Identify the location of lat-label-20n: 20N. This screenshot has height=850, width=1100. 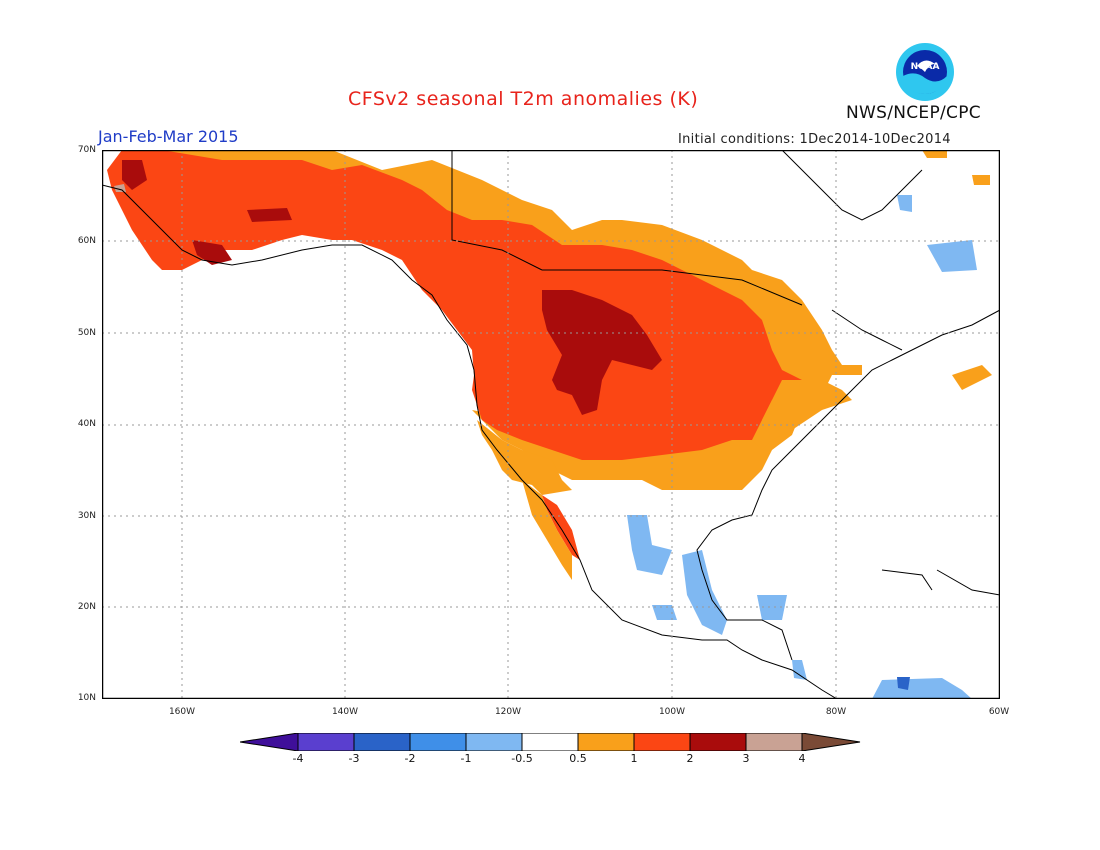
(86, 607).